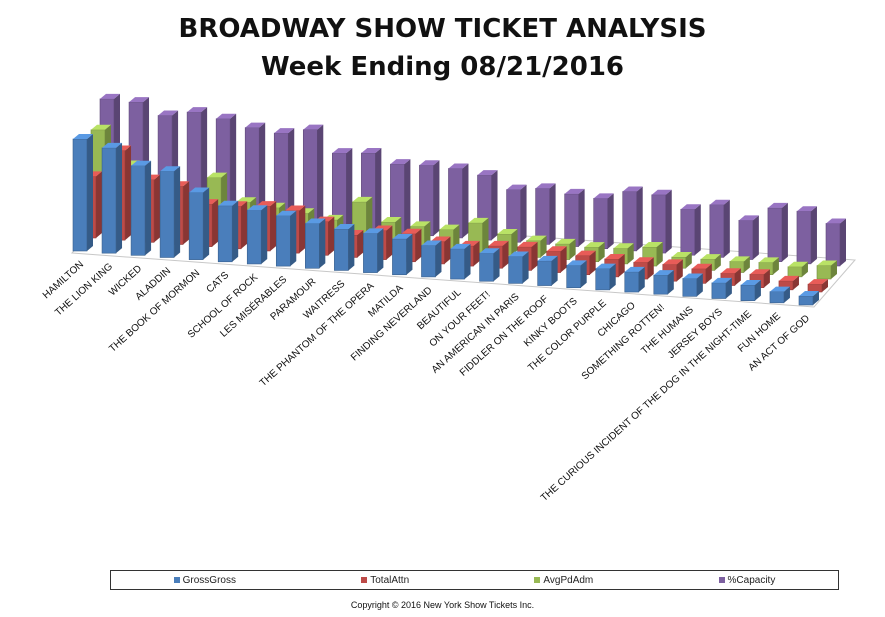 This screenshot has width=885, height=617. I want to click on x-tick-label: THE PHANTOM OF THE OPERA, so click(317, 334).